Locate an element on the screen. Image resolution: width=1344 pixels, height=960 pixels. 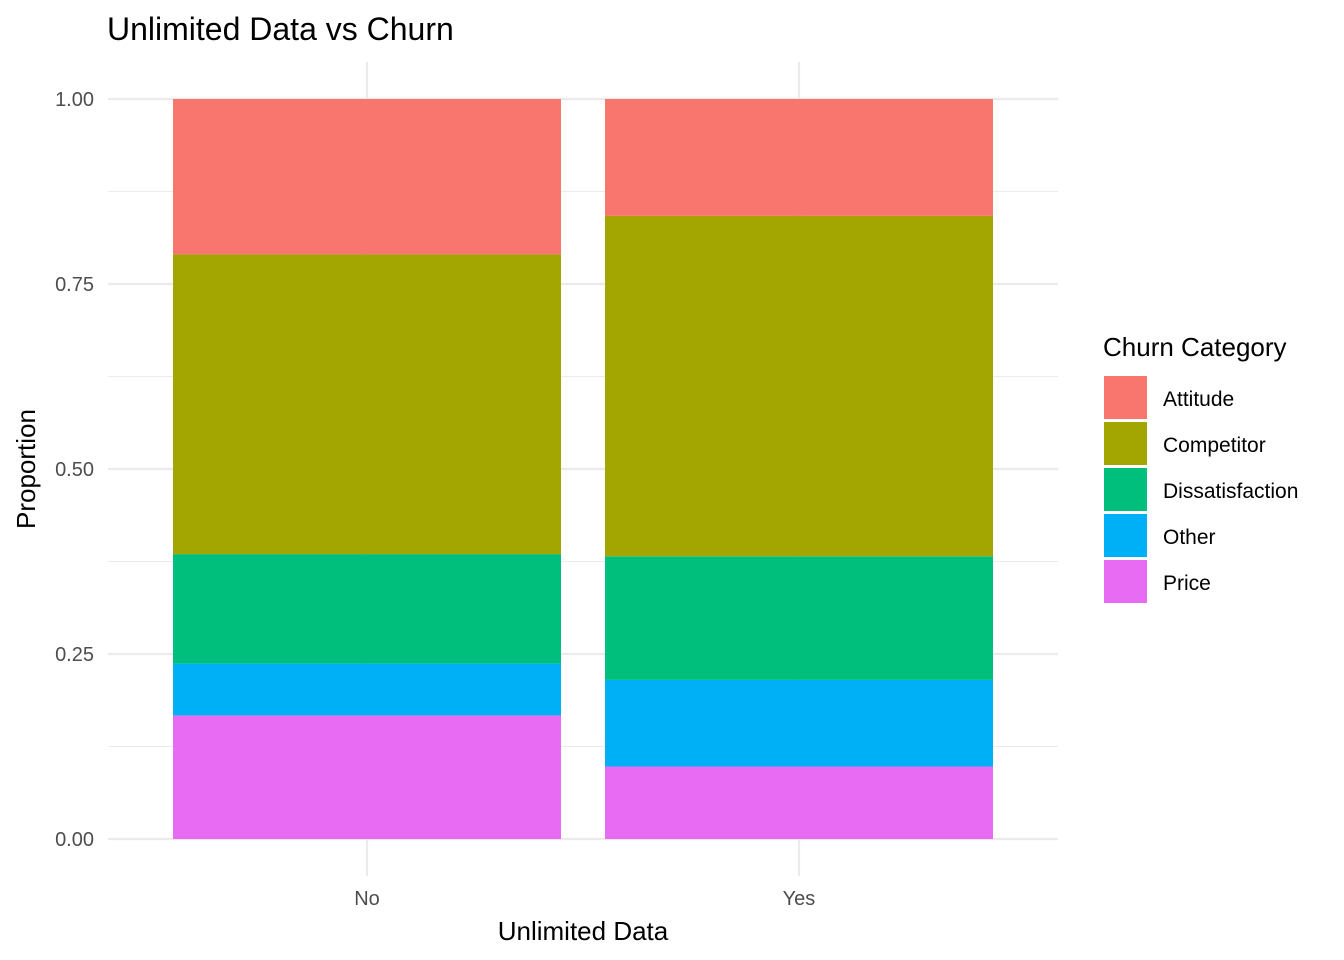
bar-segment-yes-competitor is located at coordinates (799, 386).